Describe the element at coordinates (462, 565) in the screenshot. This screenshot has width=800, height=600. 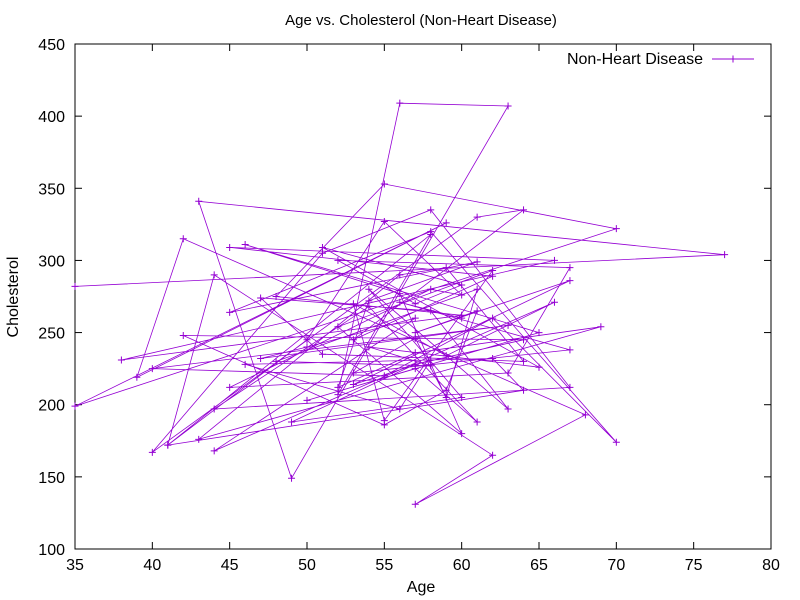
I see `x-tick-label: 60` at that location.